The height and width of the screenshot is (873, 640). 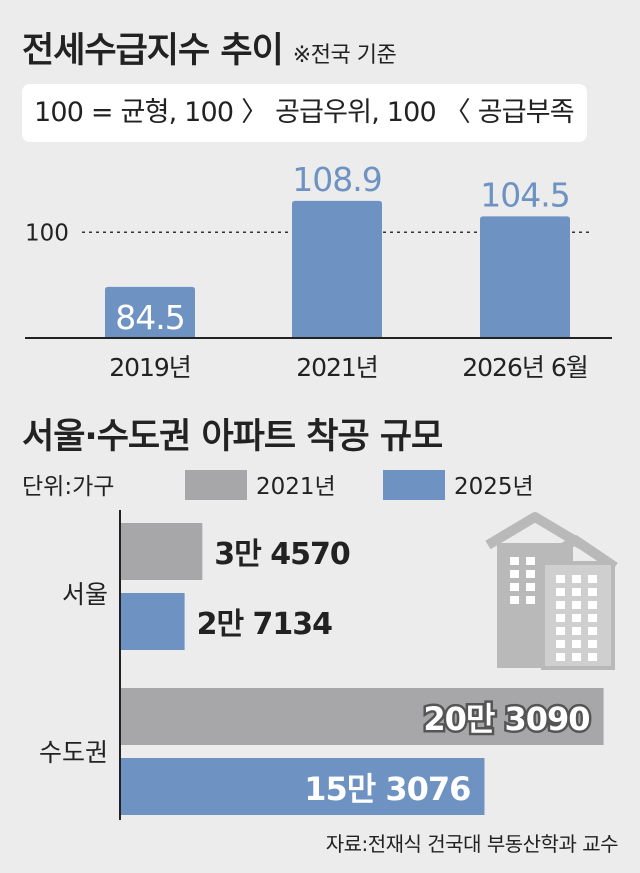 I want to click on index-value-label-2: 104.5, so click(x=524, y=194).